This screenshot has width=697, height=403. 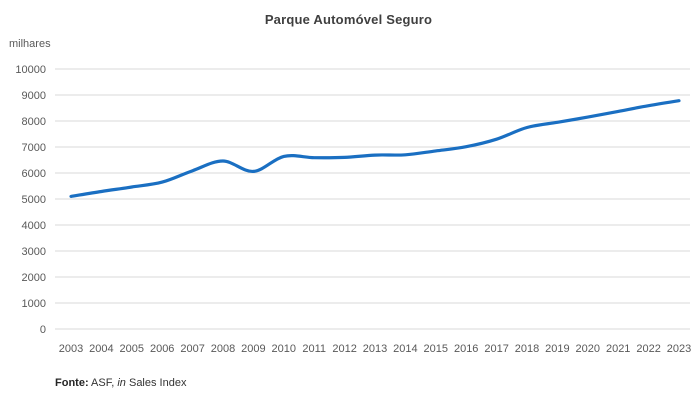 I want to click on x-tick-label: 2012, so click(x=344, y=349).